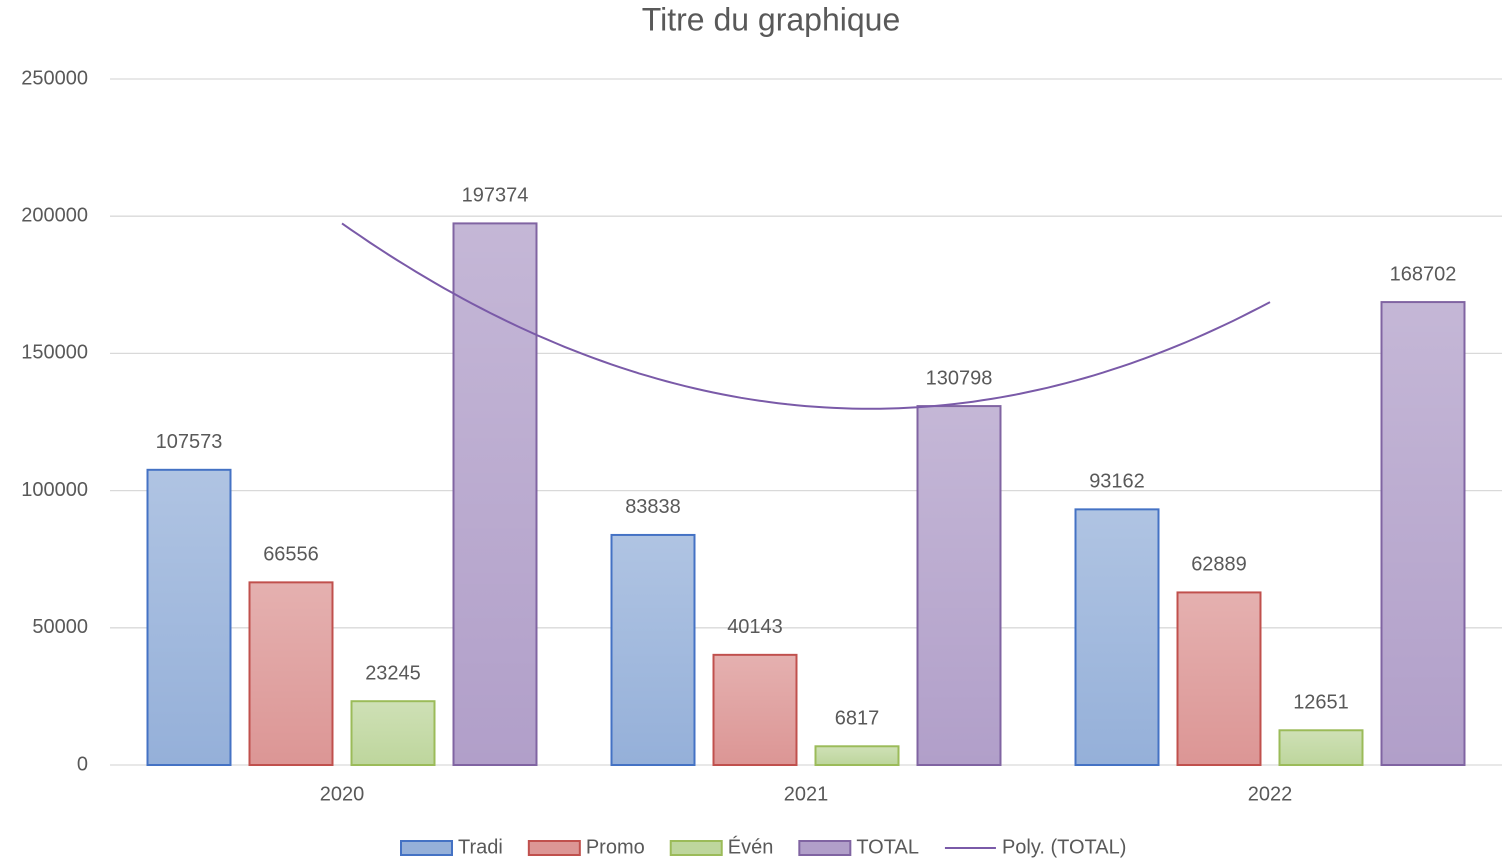 This screenshot has height=861, width=1502. What do you see at coordinates (959, 378) in the screenshot?
I see `data-label: 130798` at bounding box center [959, 378].